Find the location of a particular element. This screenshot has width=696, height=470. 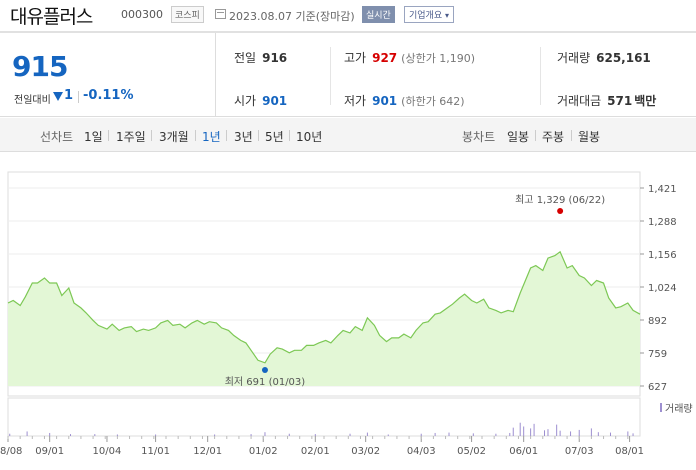

open-label: 시가 is located at coordinates (245, 101).